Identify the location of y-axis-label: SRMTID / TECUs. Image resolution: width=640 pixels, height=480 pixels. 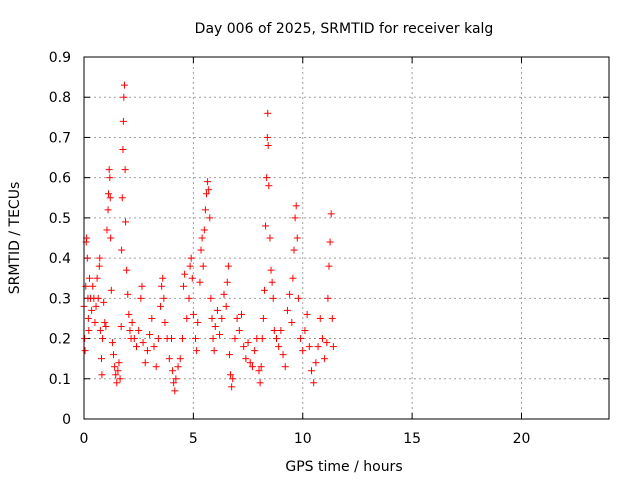
(15, 238).